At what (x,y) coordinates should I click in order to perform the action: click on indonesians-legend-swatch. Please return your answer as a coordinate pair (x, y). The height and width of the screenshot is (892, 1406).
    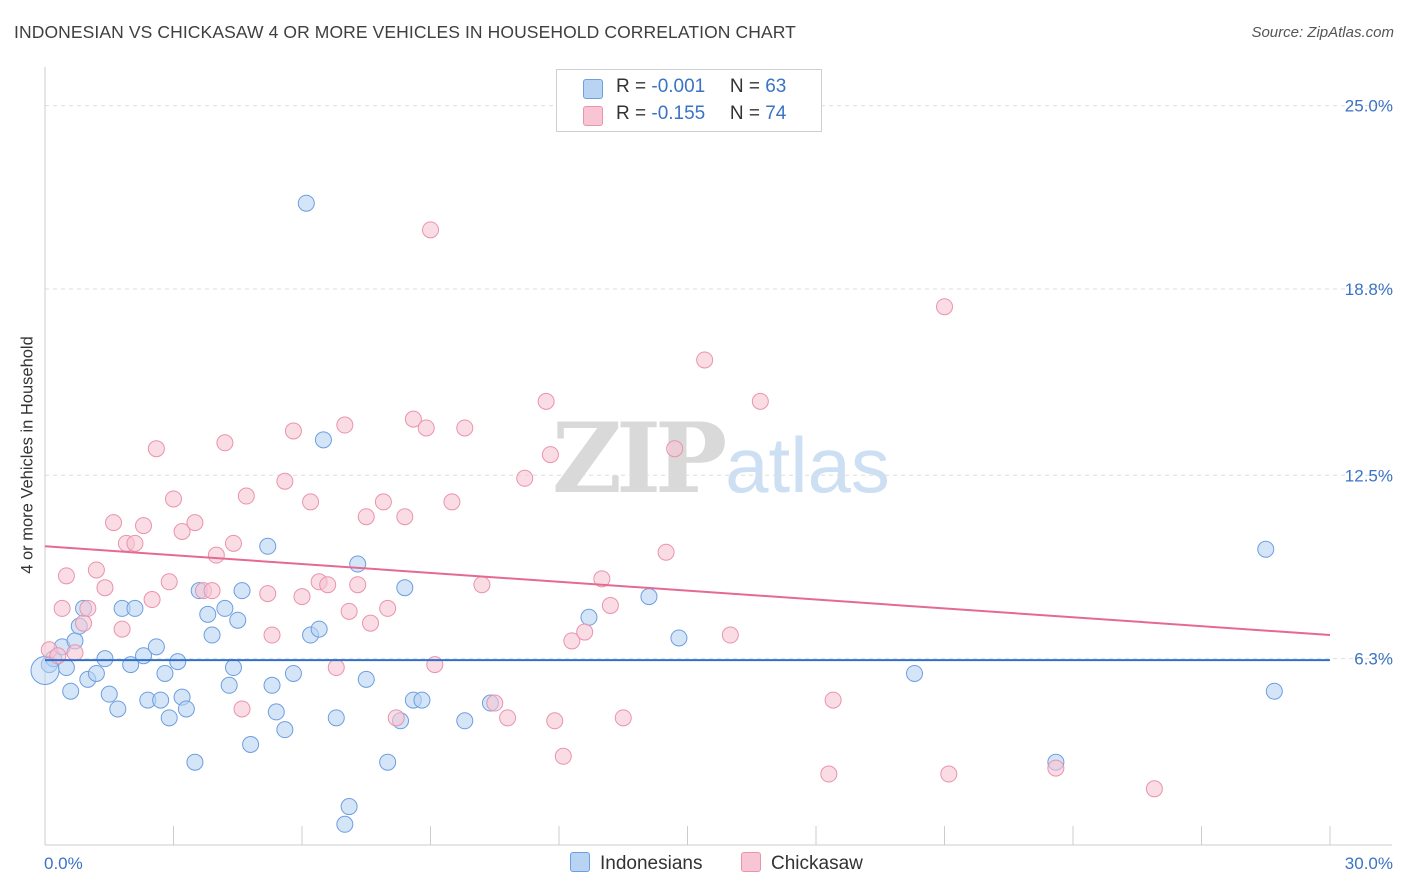
    Looking at the image, I should click on (580, 862).